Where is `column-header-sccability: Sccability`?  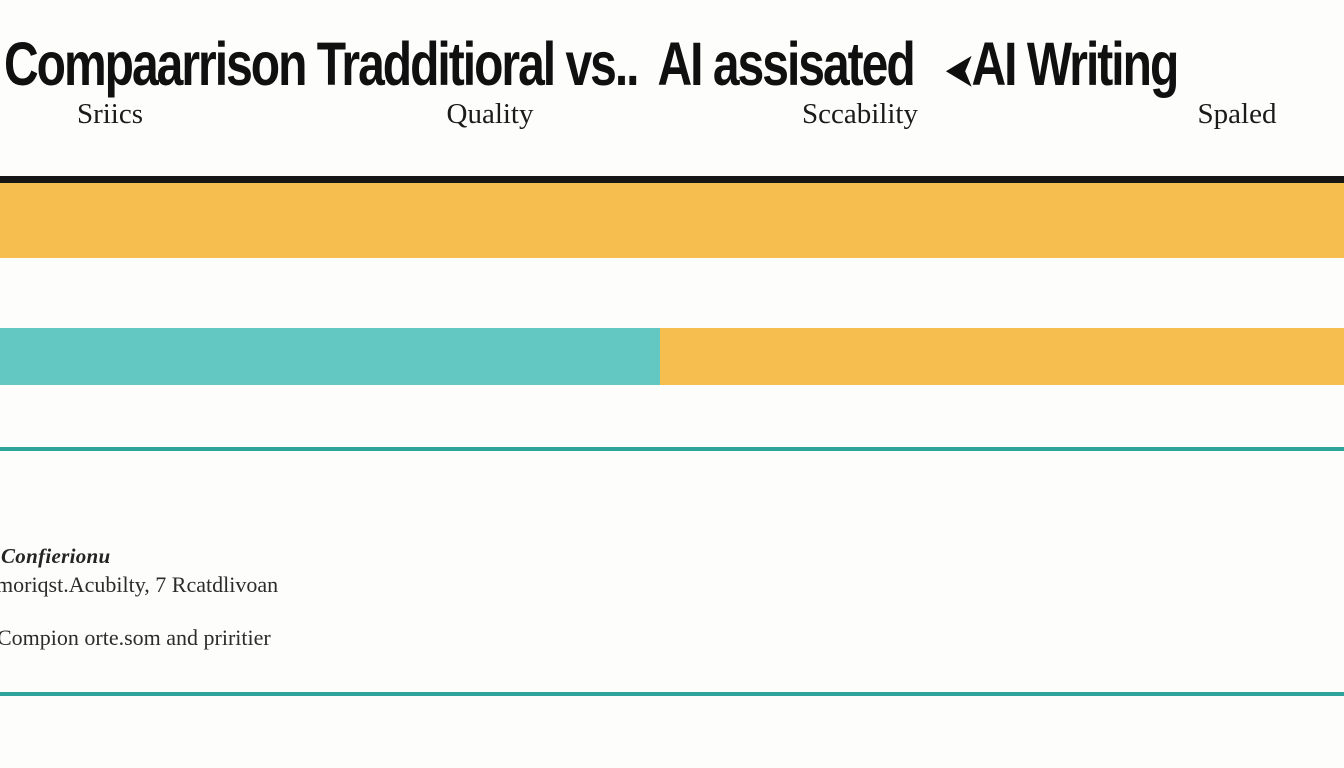 column-header-sccability: Sccability is located at coordinates (860, 114).